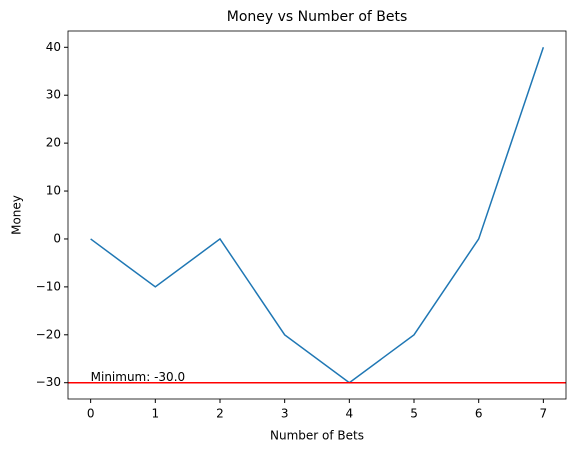 This screenshot has height=453, width=574. I want to click on x-tick-label: 0, so click(91, 414).